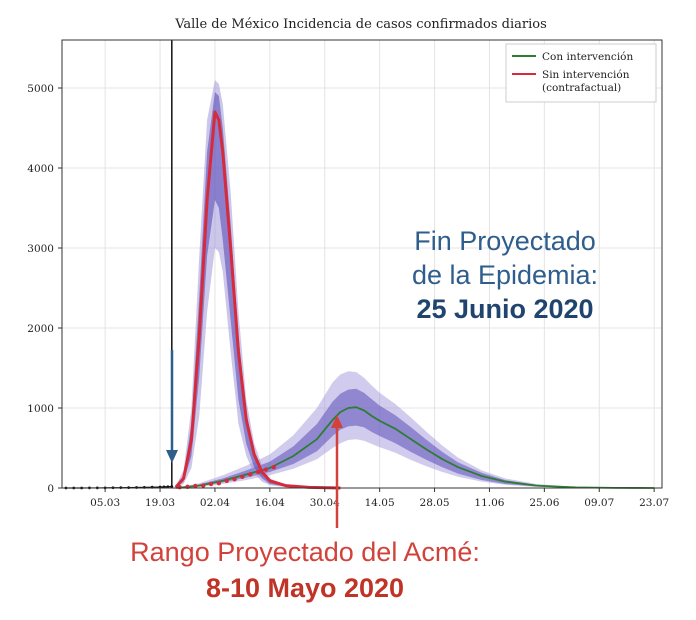  I want to click on y-tick-label: 0, so click(50, 489).